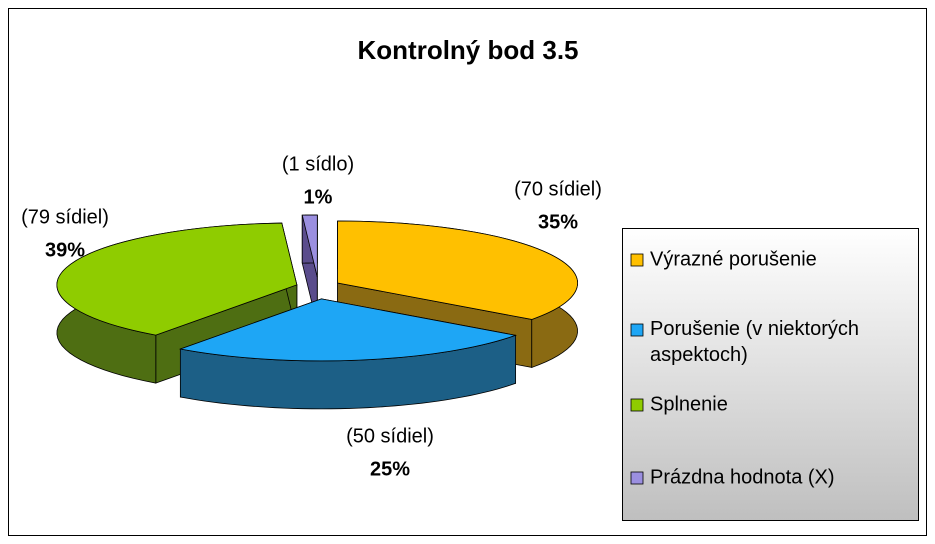 This screenshot has height=544, width=935. I want to click on count-label: (70 sídiel), so click(558, 189).